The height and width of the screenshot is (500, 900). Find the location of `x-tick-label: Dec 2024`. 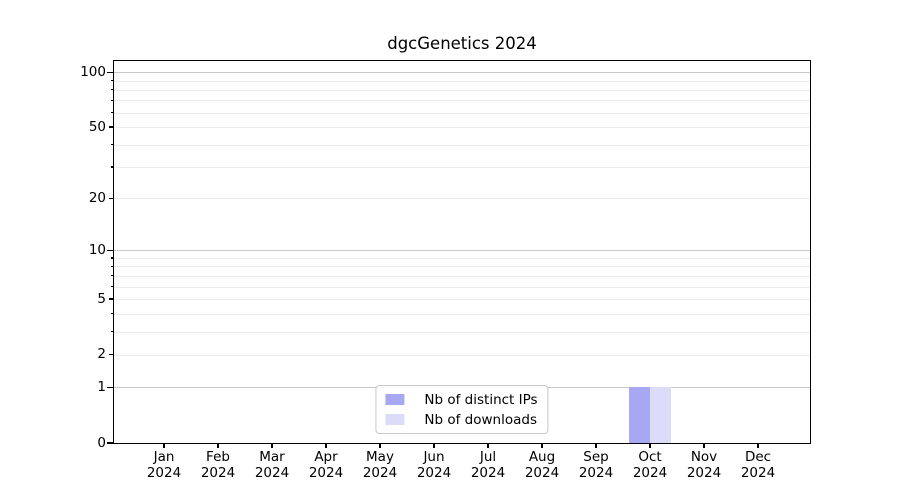

x-tick-label: Dec 2024 is located at coordinates (758, 465).